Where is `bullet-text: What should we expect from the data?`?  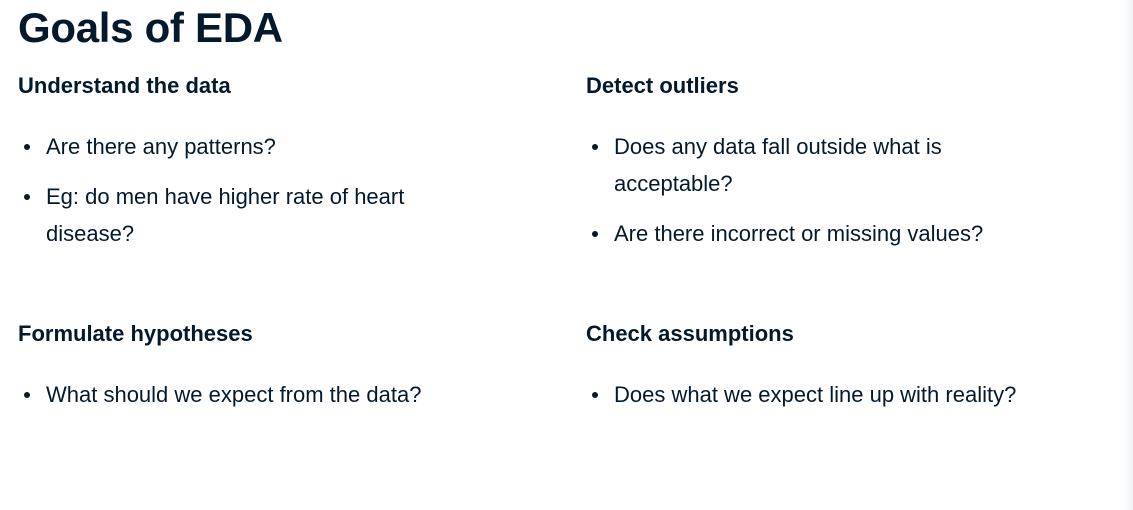 bullet-text: What should we expect from the data? is located at coordinates (234, 394).